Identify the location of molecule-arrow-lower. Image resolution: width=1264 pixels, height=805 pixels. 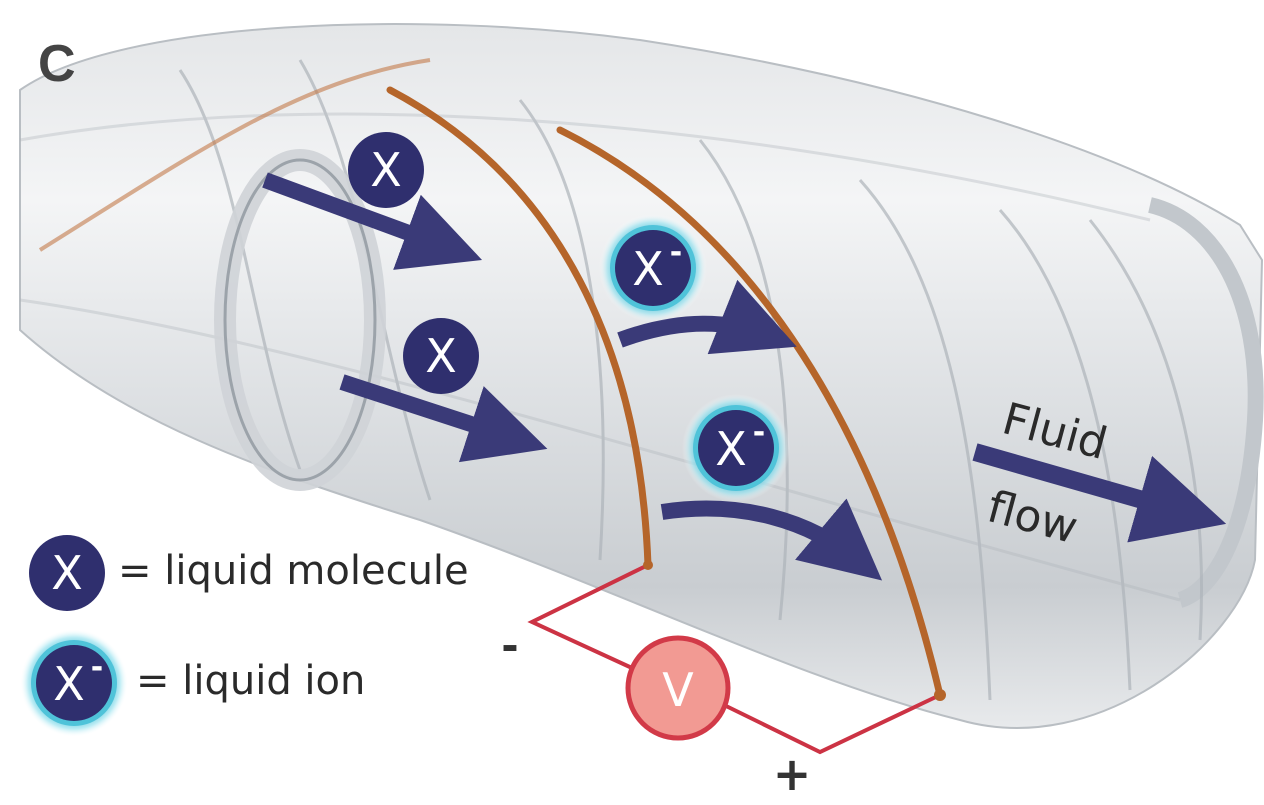
(443, 418).